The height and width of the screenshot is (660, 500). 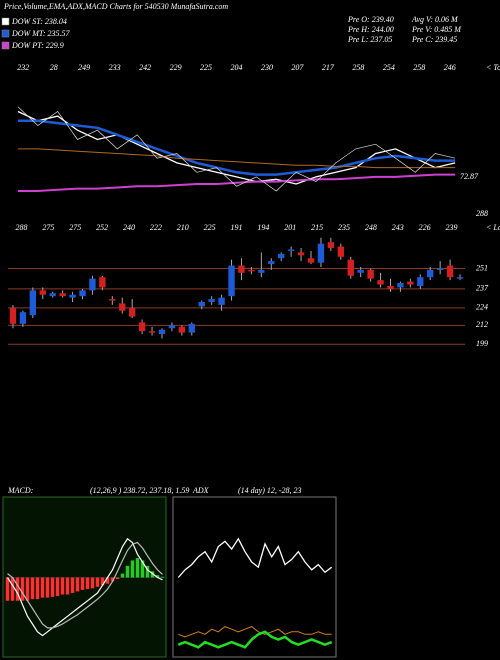 What do you see at coordinates (452, 227) in the screenshot?
I see `top-label: 239` at bounding box center [452, 227].